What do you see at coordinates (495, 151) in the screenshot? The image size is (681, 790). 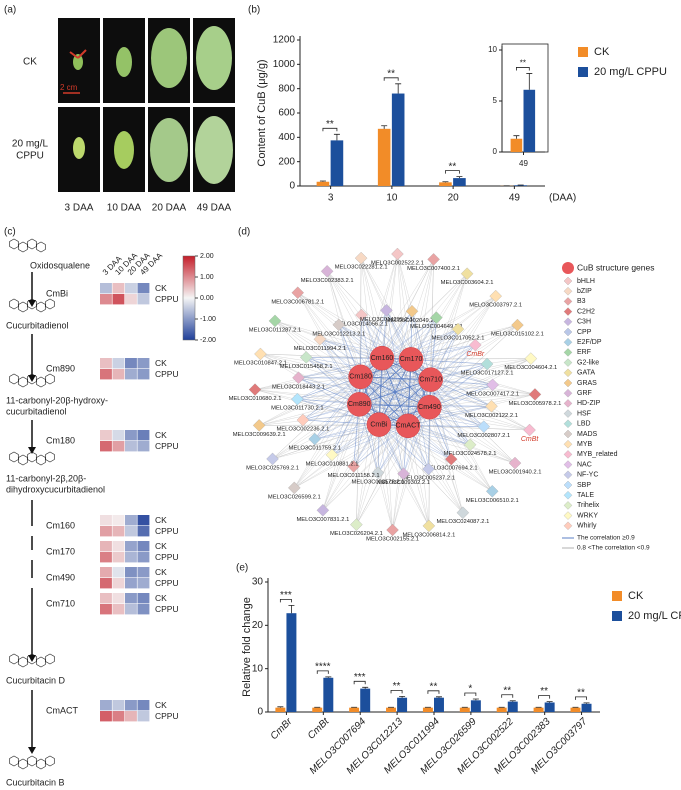 I see `y-tick-label: 0` at bounding box center [495, 151].